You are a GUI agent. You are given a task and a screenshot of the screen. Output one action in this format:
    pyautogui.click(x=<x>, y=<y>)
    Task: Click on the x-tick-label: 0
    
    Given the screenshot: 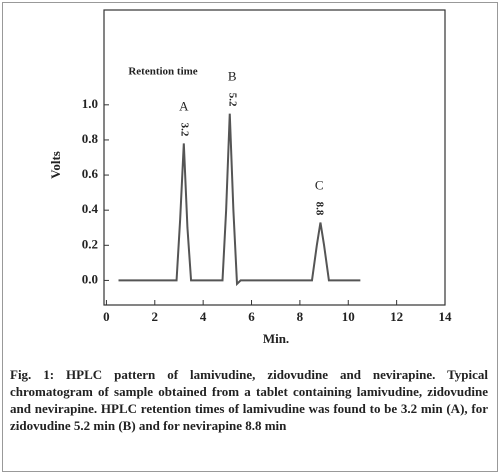 What is the action you would take?
    pyautogui.click(x=106, y=316)
    